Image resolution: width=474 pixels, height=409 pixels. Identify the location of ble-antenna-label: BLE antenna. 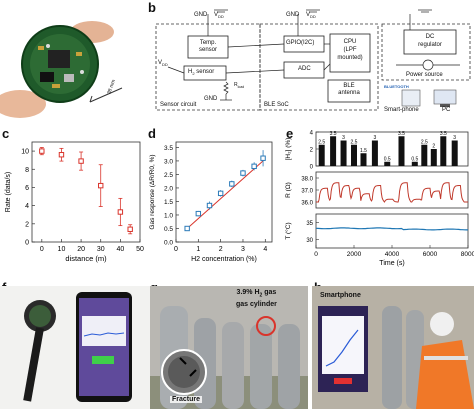
(349, 90).